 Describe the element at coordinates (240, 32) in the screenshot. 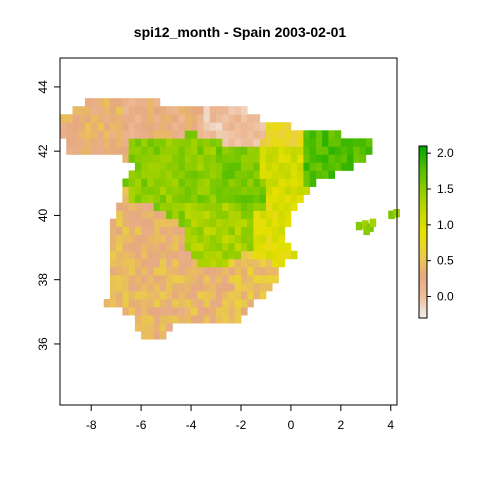

I see `chart-title: spi12_month - Spain 2003-02-01` at that location.